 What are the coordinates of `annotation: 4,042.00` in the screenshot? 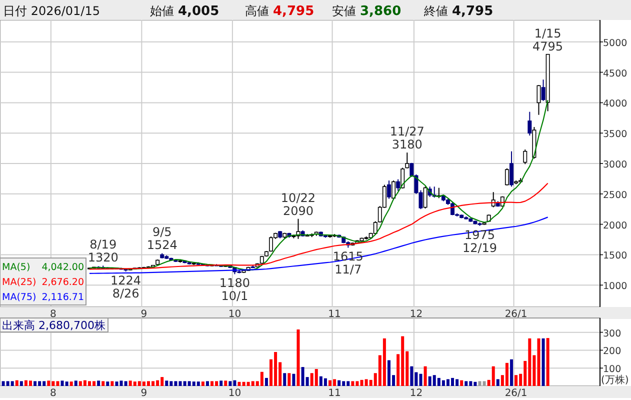 It's located at (63, 267).